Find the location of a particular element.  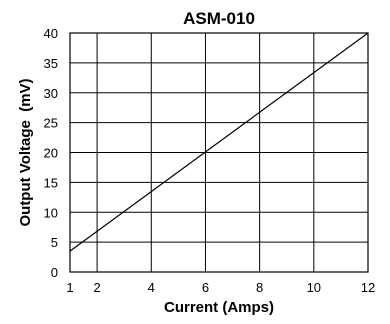

y-tick-label: 40 is located at coordinates (51, 33).